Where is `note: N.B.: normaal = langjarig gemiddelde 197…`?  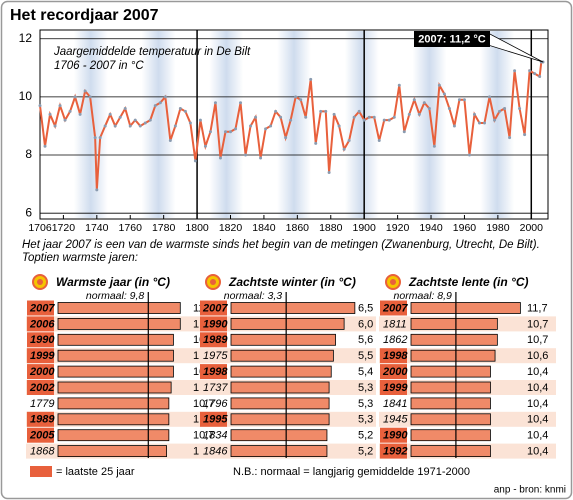
note: N.B.: normaal = langjarig gemiddelde 197… is located at coordinates (351, 472).